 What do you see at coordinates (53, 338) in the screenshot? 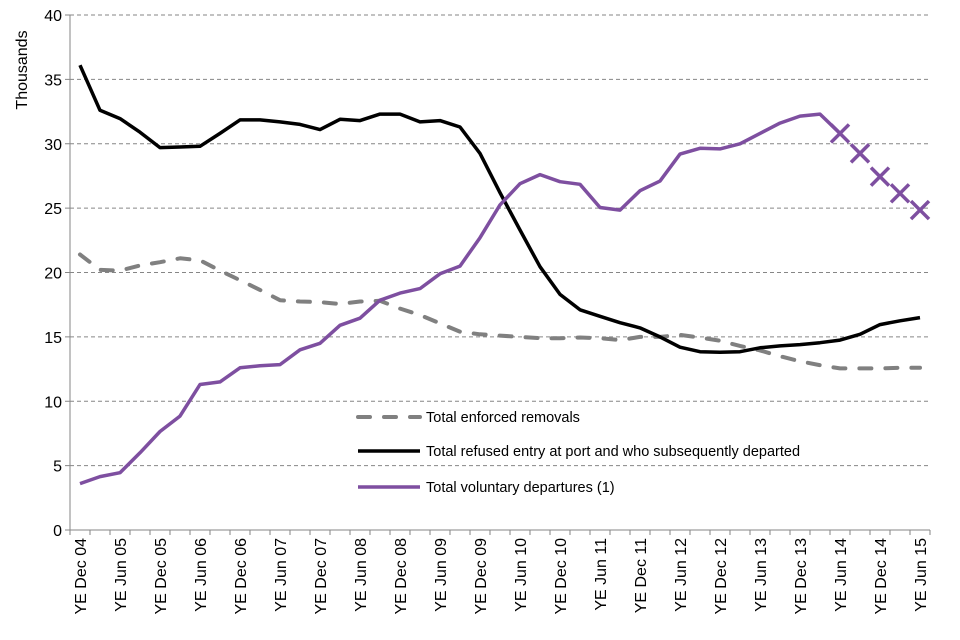
I see `y-tick-label: 15` at bounding box center [53, 338].